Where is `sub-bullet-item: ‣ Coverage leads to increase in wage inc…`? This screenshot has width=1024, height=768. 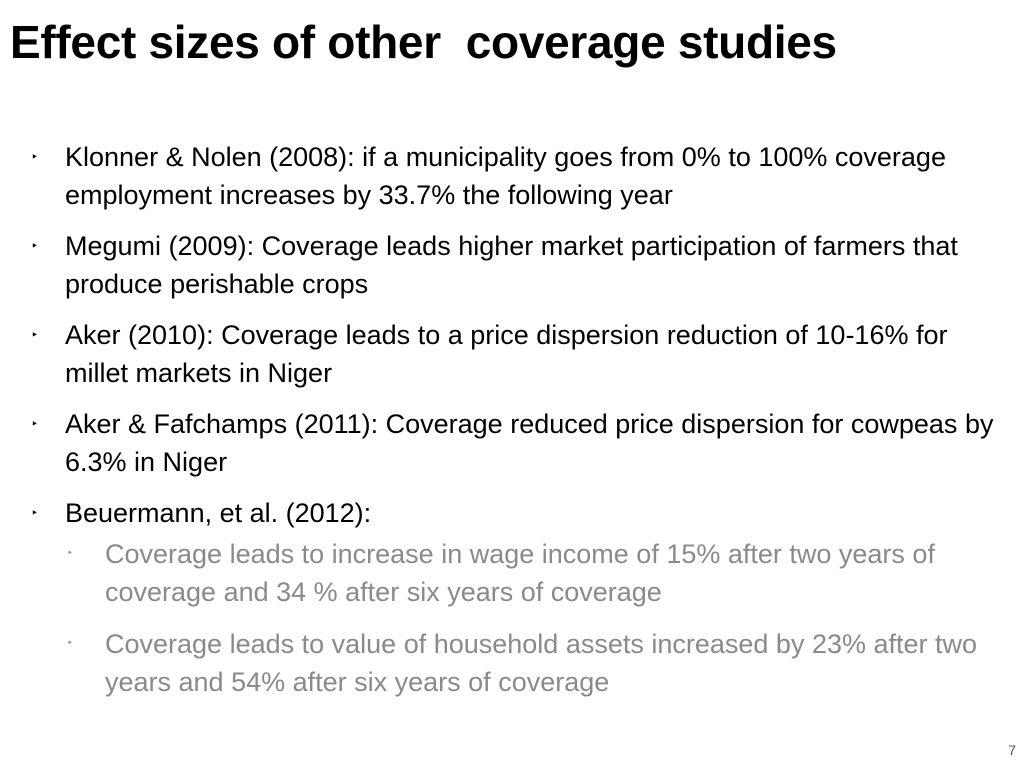 sub-bullet-item: ‣ Coverage leads to increase in wage inc… is located at coordinates (500, 573).